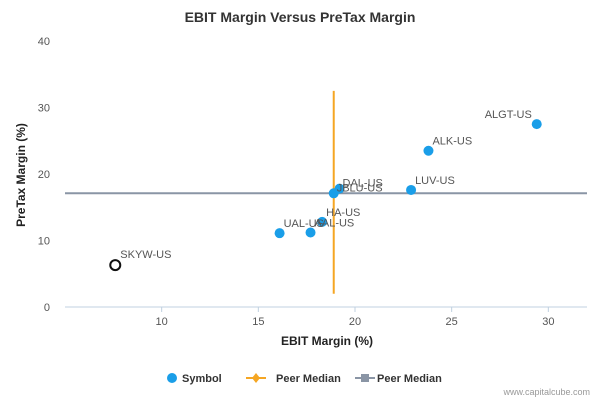  Describe the element at coordinates (44, 109) in the screenshot. I see `y-tick-label: 30` at that location.